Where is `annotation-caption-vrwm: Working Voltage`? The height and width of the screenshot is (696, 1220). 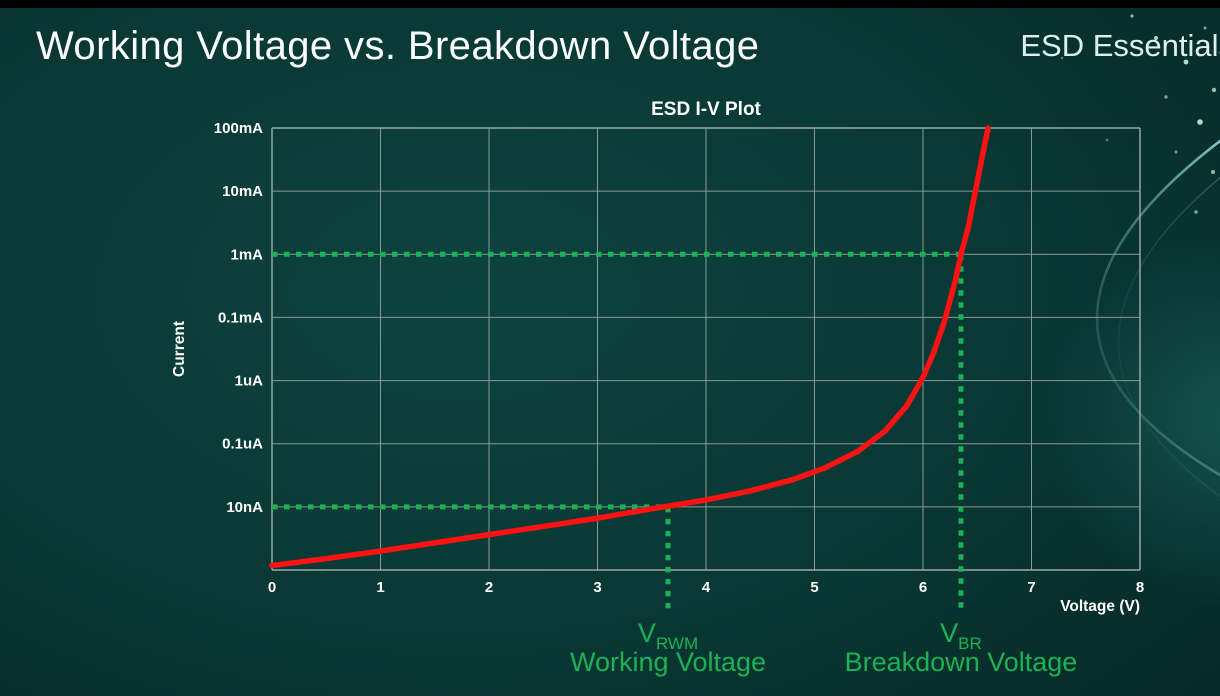 annotation-caption-vrwm: Working Voltage is located at coordinates (668, 662).